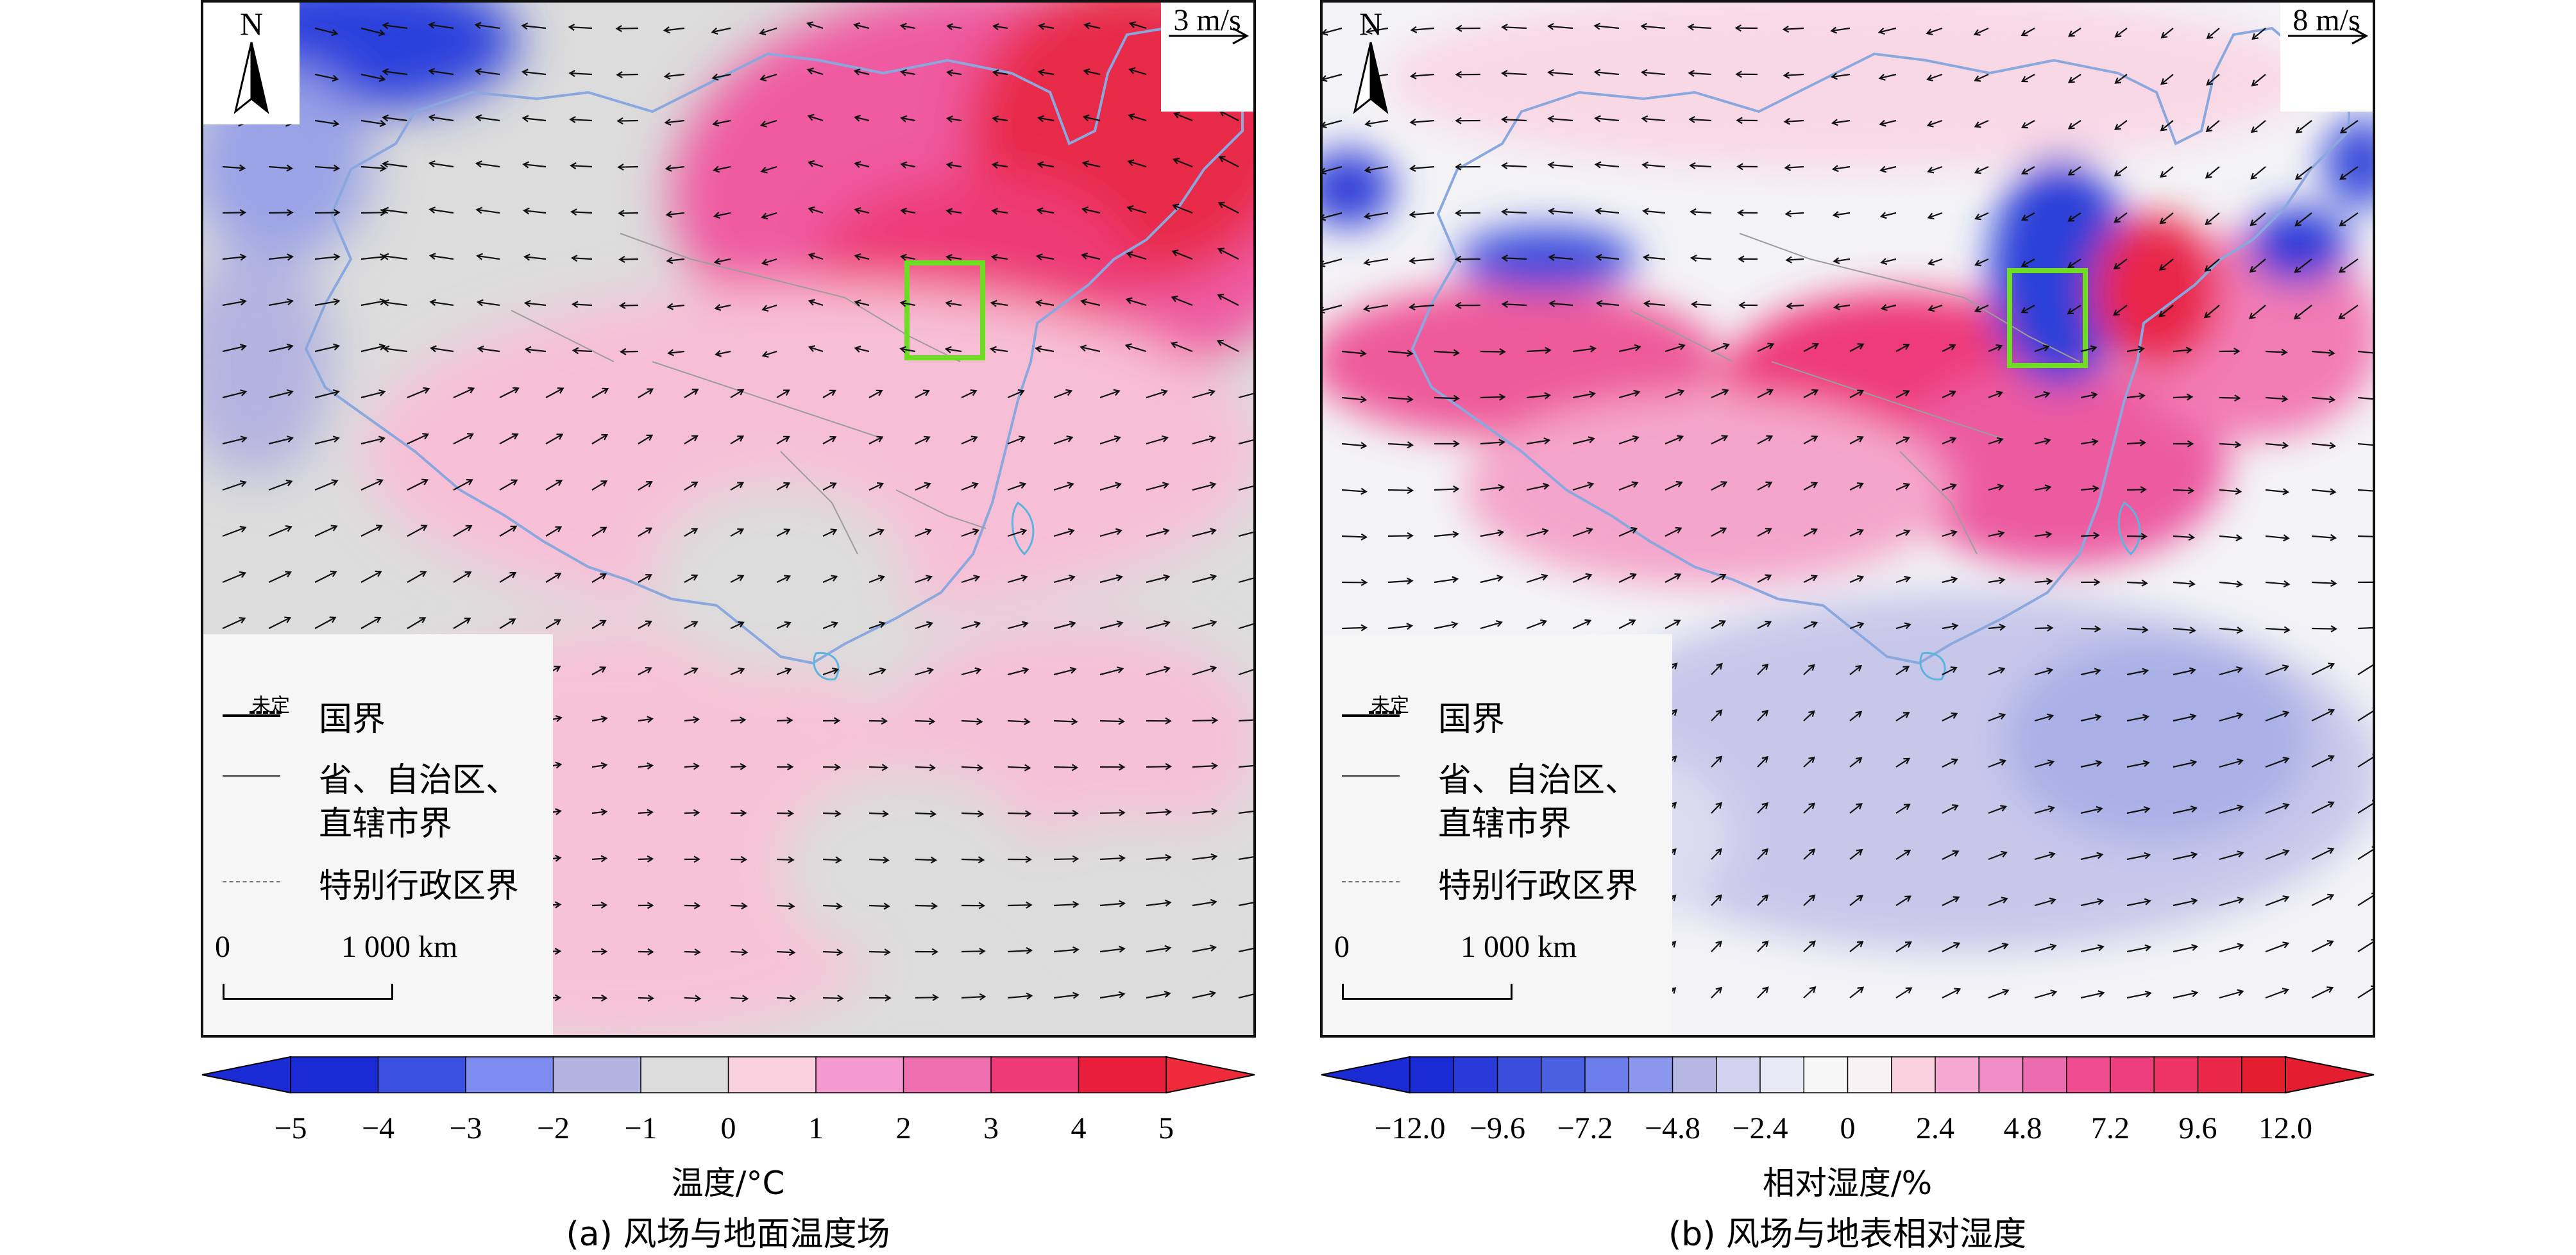  I want to click on sar-border-sample, so click(251, 881).